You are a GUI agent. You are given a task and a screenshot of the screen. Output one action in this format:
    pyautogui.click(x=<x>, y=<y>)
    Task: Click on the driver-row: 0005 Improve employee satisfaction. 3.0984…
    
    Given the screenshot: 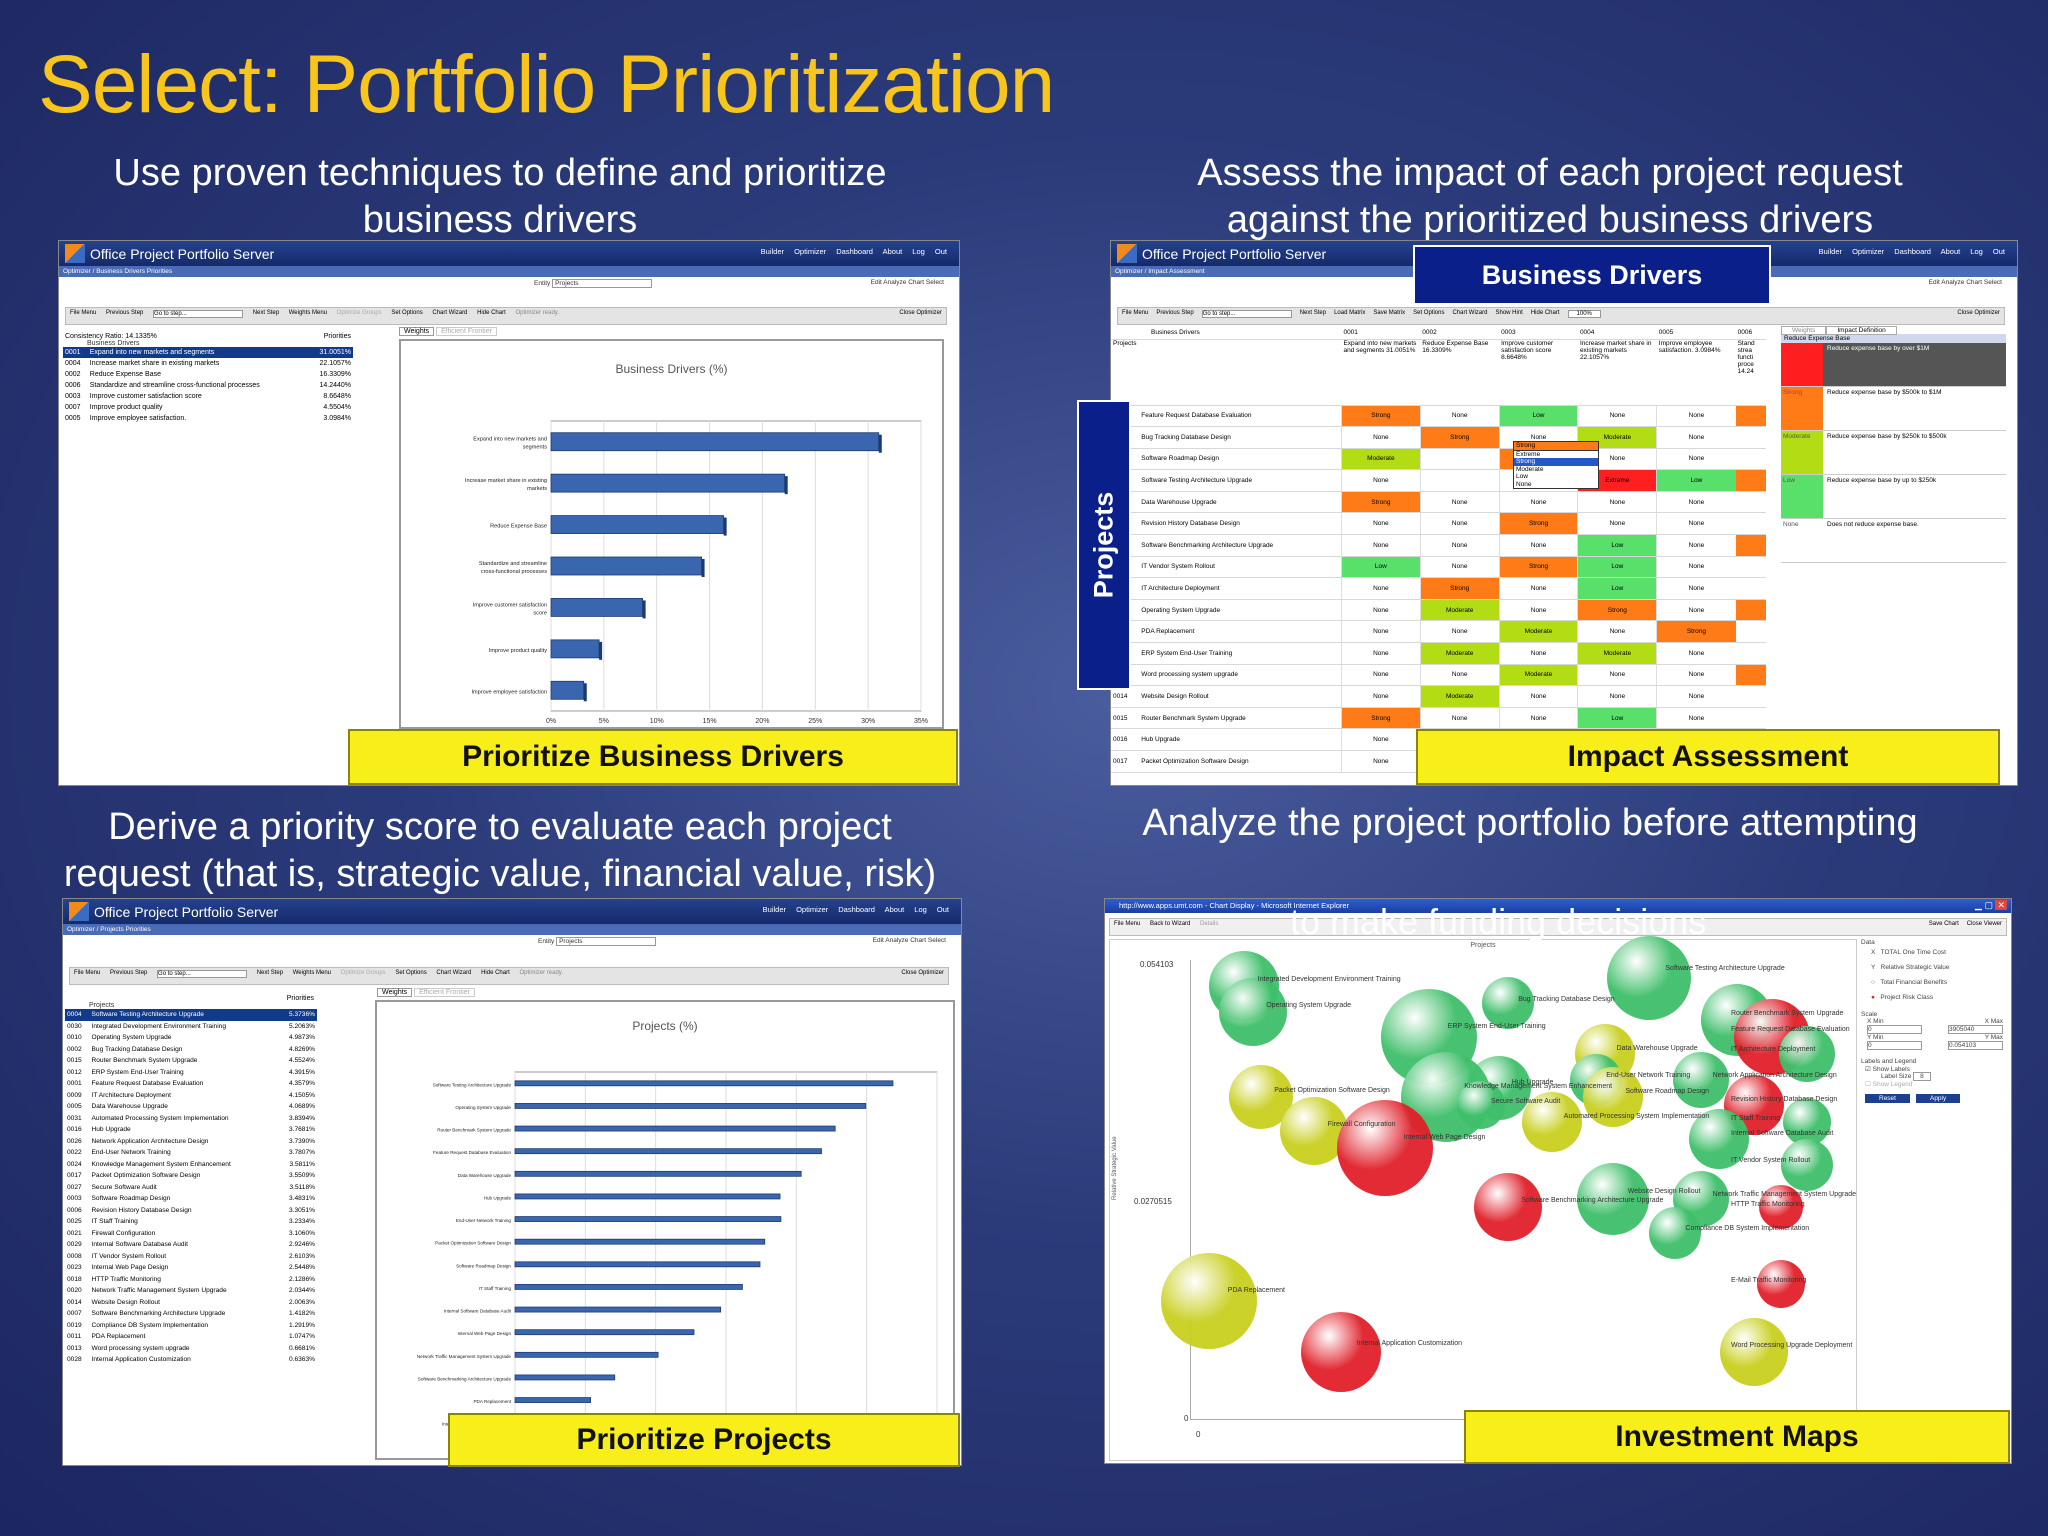 What is the action you would take?
    pyautogui.click(x=208, y=418)
    